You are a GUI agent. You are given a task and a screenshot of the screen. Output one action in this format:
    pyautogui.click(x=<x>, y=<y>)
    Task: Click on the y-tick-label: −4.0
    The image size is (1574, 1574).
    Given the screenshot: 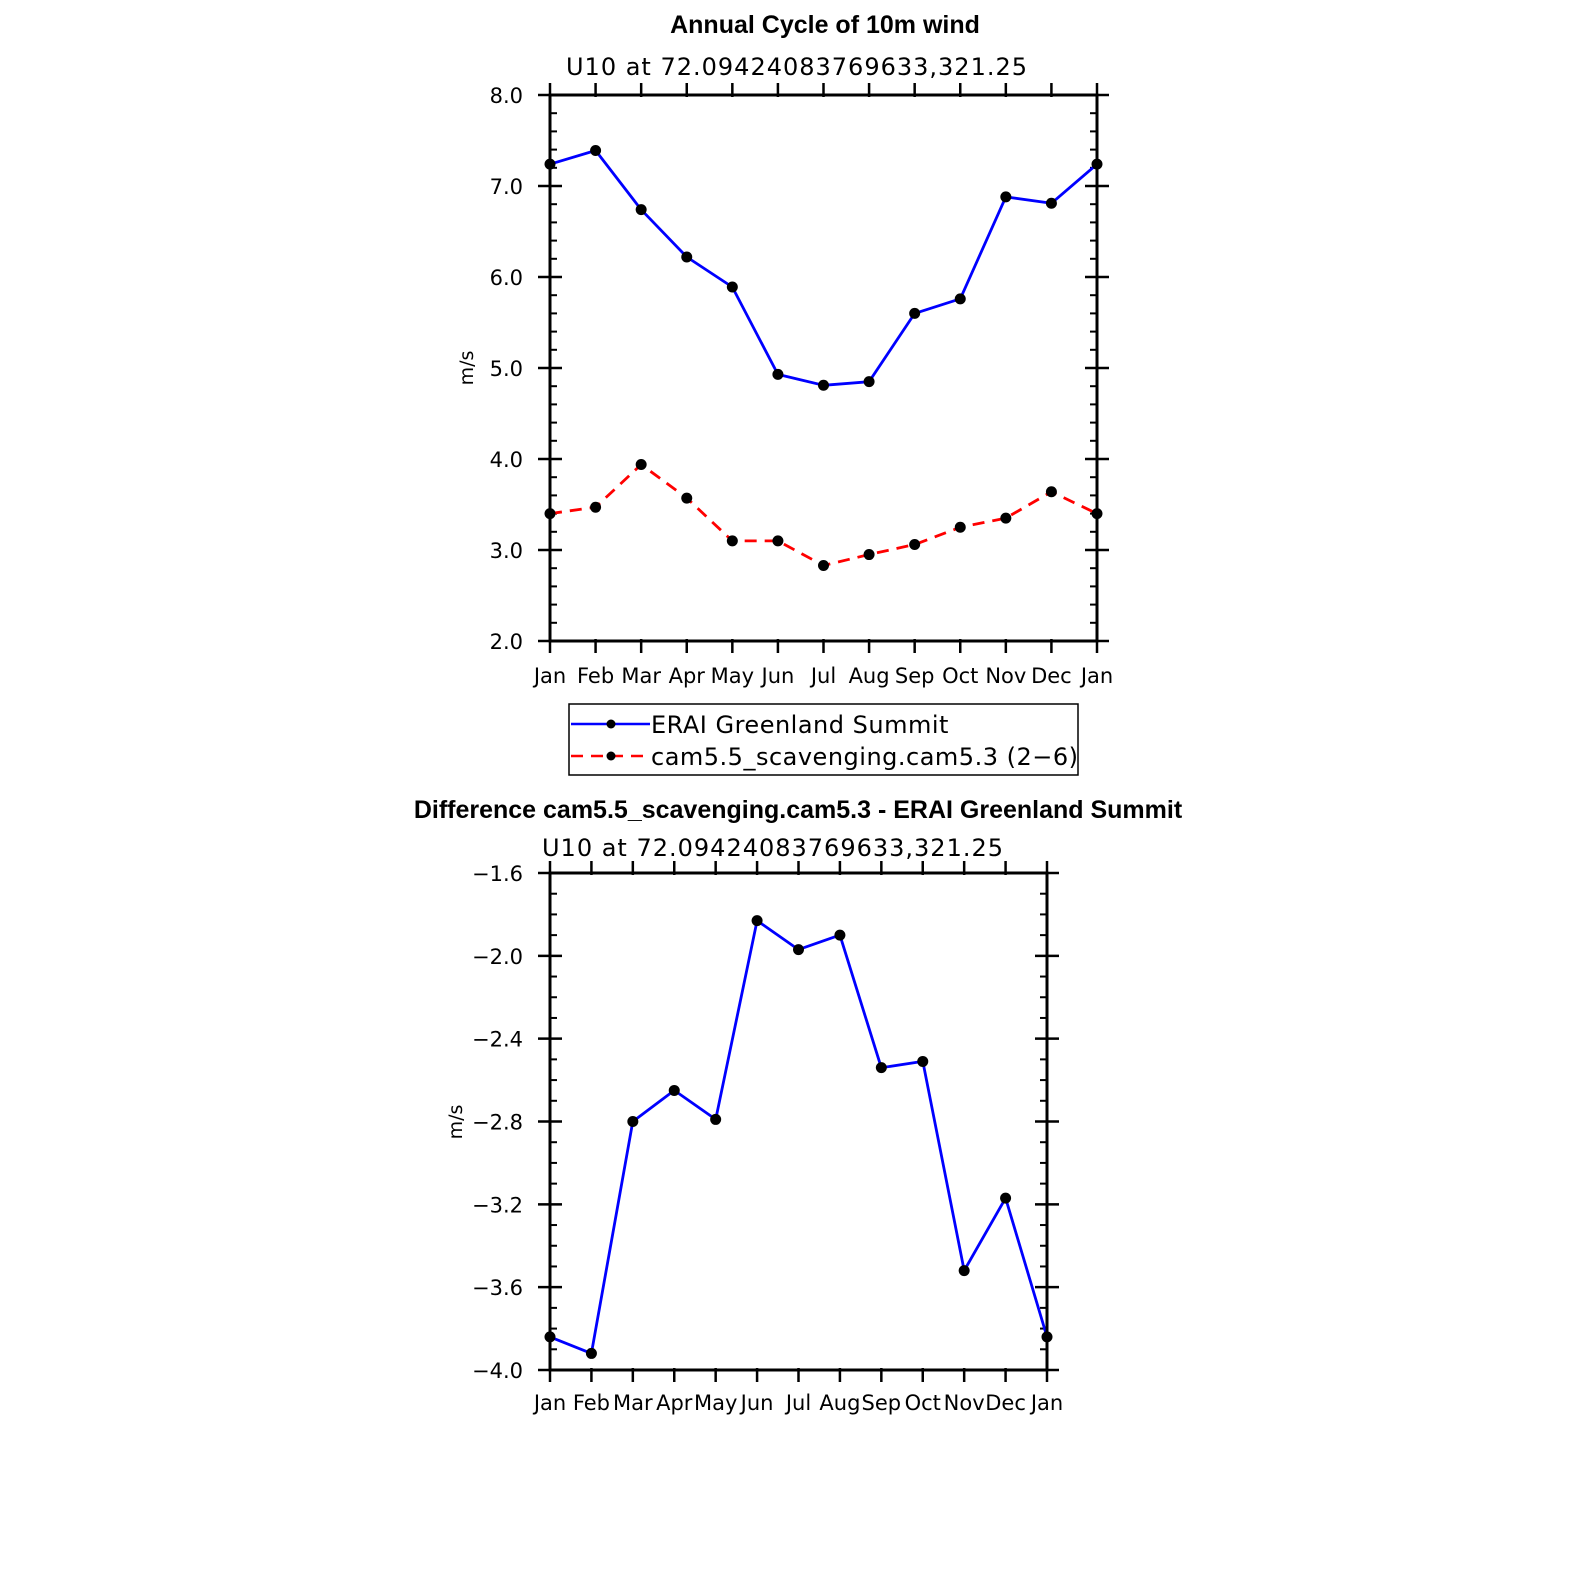 What is the action you would take?
    pyautogui.click(x=497, y=1371)
    